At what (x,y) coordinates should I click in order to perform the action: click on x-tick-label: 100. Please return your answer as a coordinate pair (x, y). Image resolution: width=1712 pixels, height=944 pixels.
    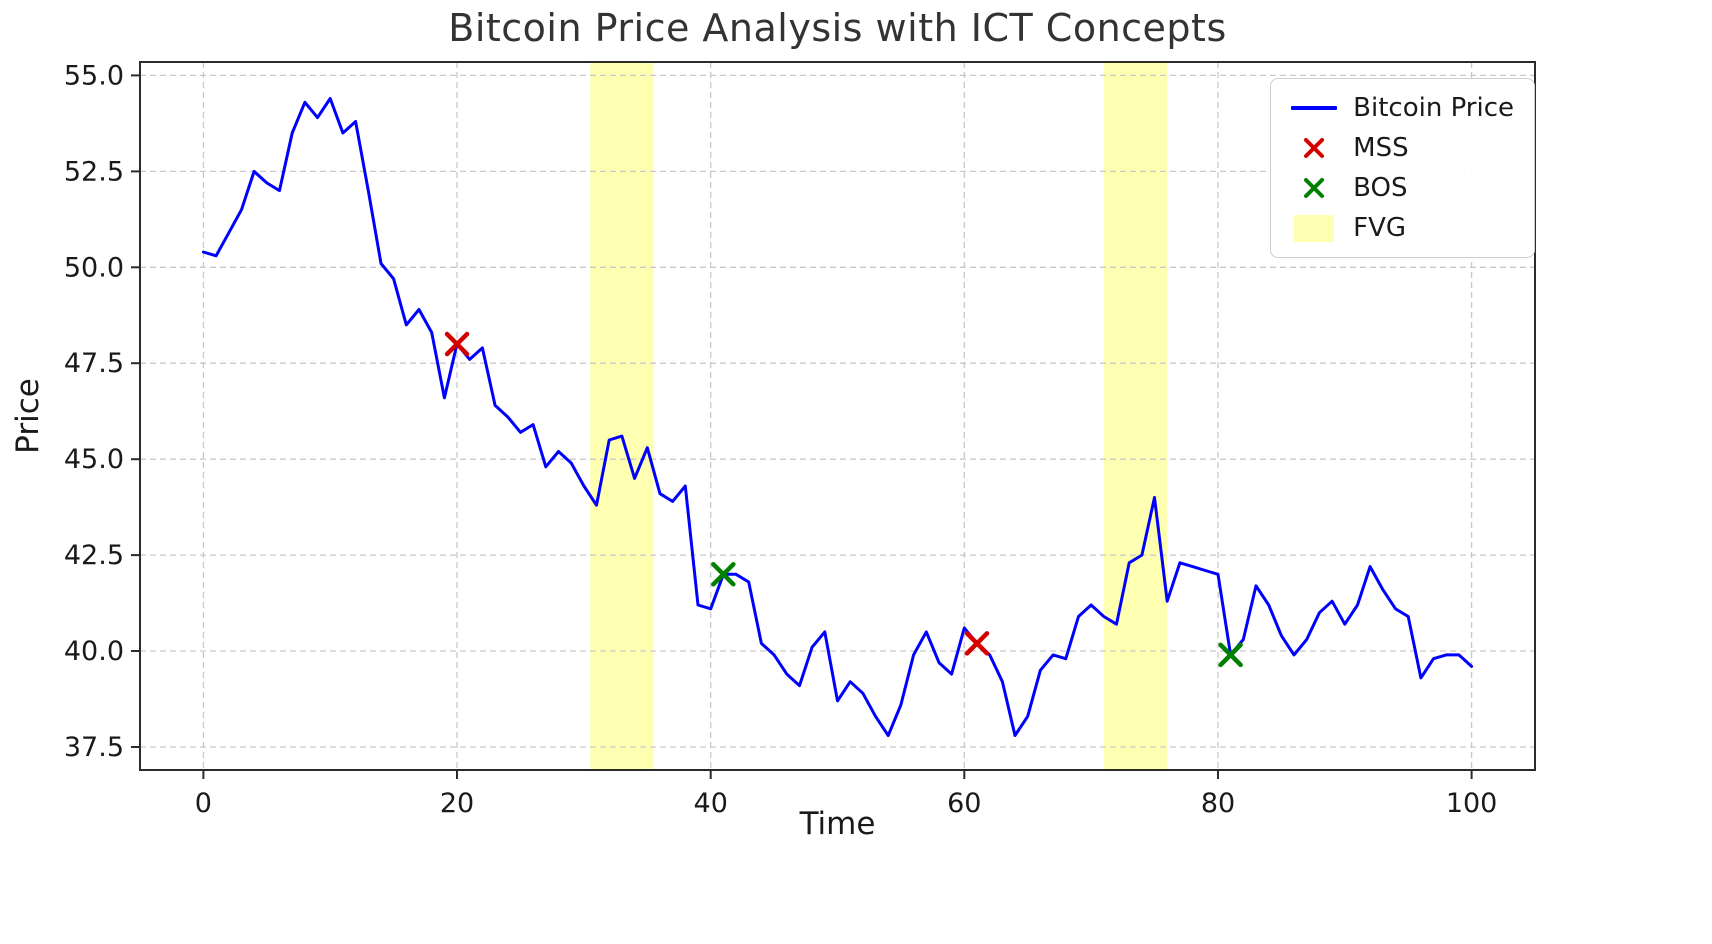
    Looking at the image, I should click on (1472, 803).